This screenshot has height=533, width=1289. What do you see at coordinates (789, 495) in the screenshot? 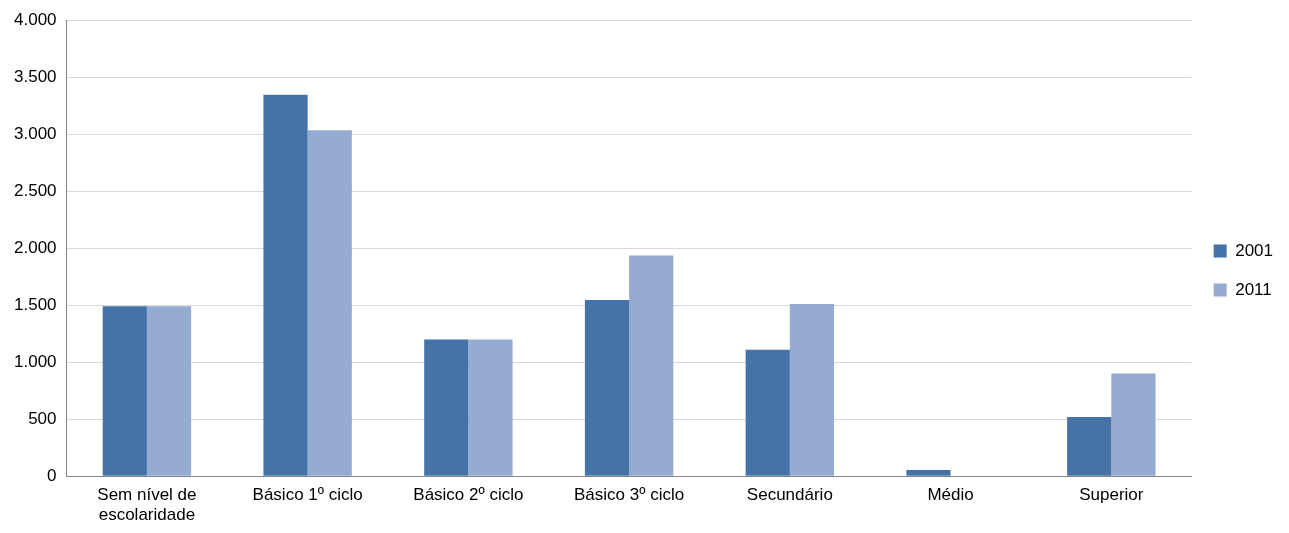
I see `x-tick-label: Secundário` at bounding box center [789, 495].